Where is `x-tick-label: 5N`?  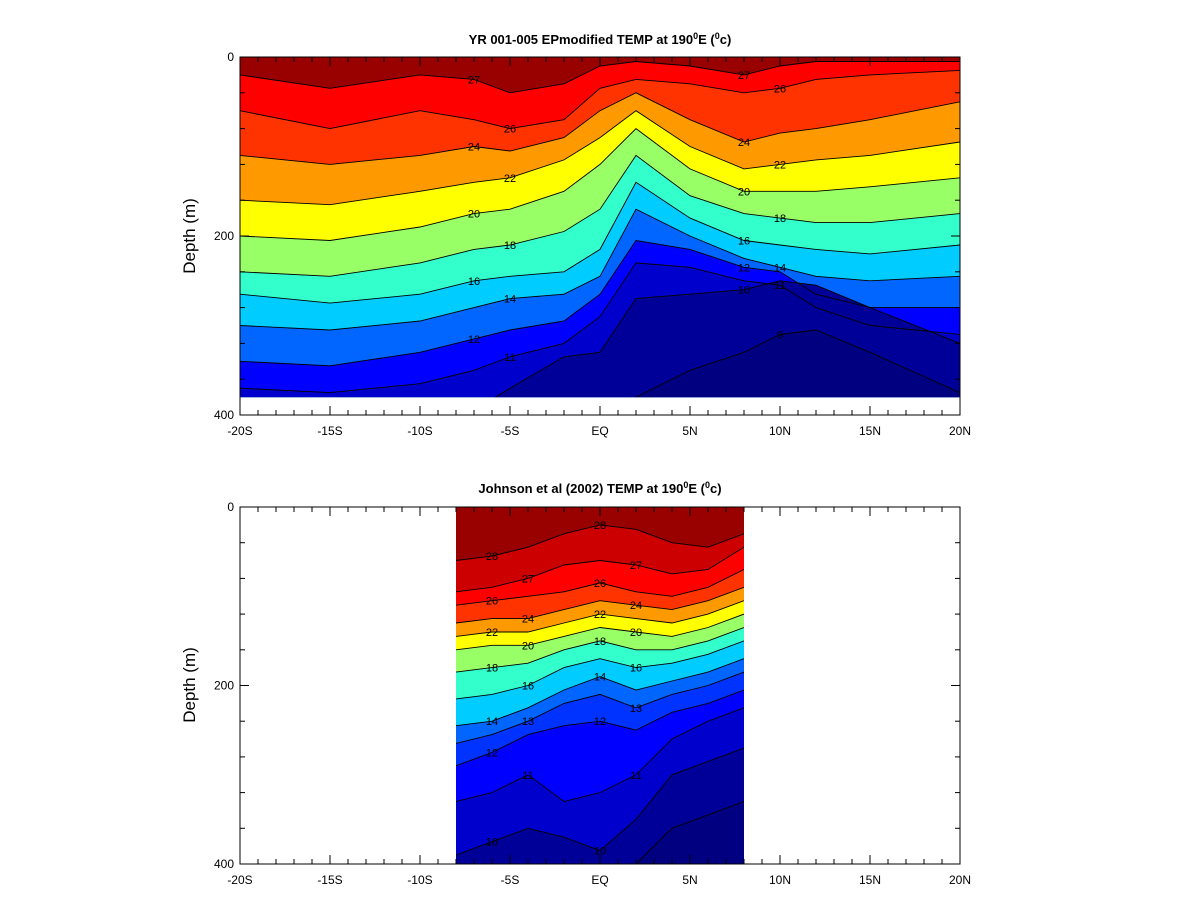 x-tick-label: 5N is located at coordinates (689, 431).